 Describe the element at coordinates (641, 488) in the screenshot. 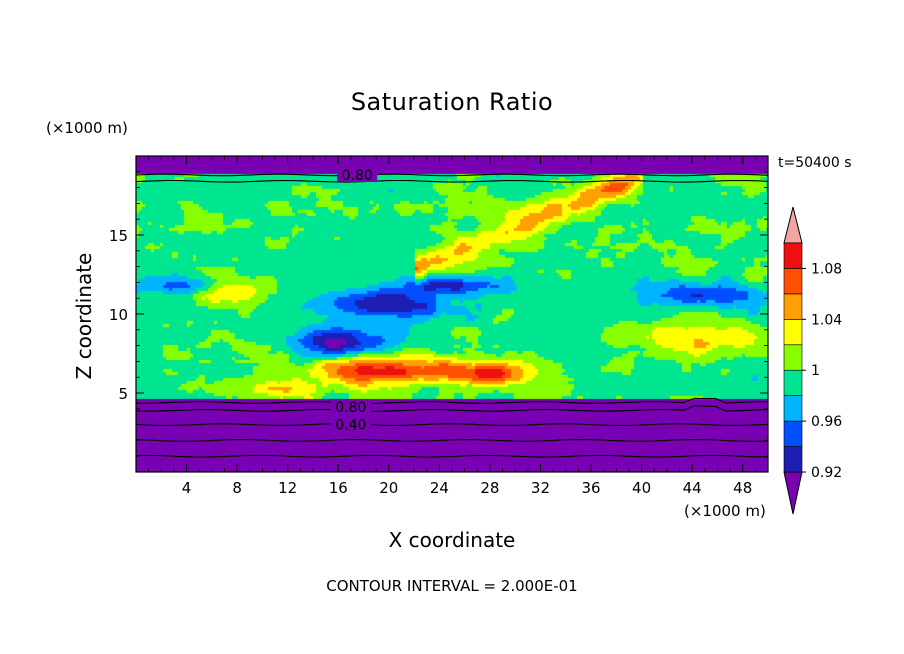

I see `x-tick-label: 40` at that location.